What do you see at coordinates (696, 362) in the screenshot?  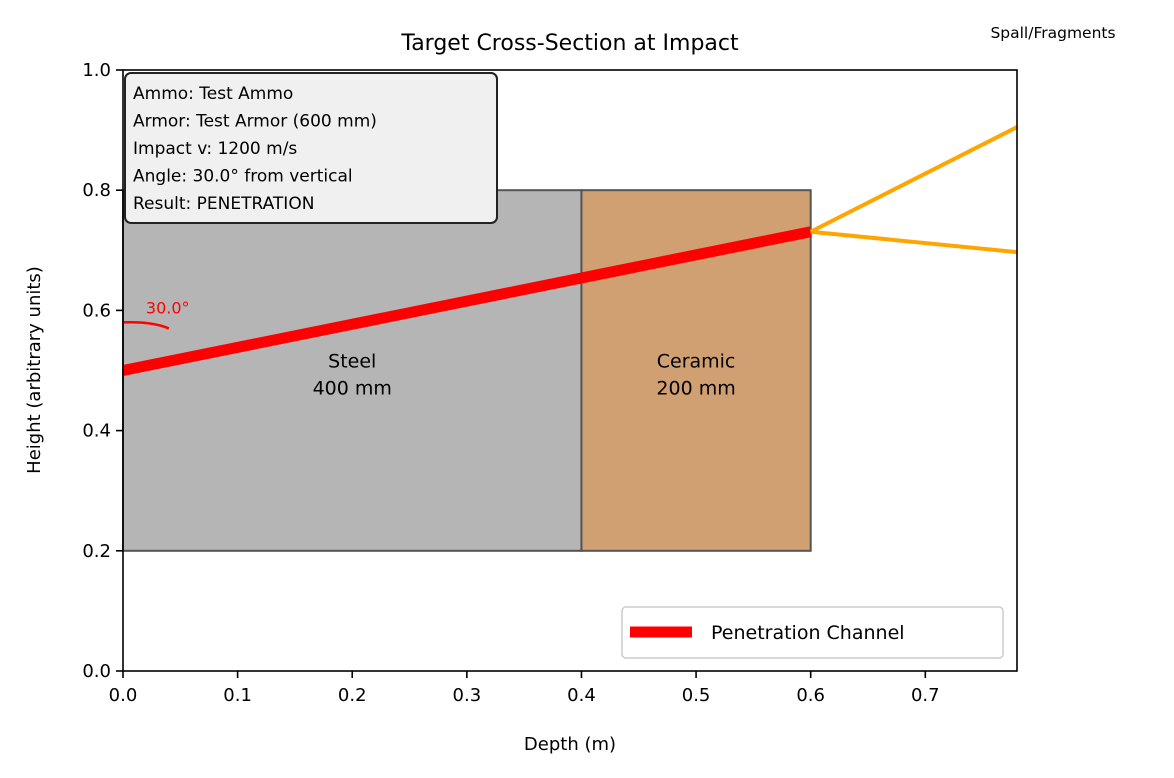 I see `layer-name: Ceramic` at bounding box center [696, 362].